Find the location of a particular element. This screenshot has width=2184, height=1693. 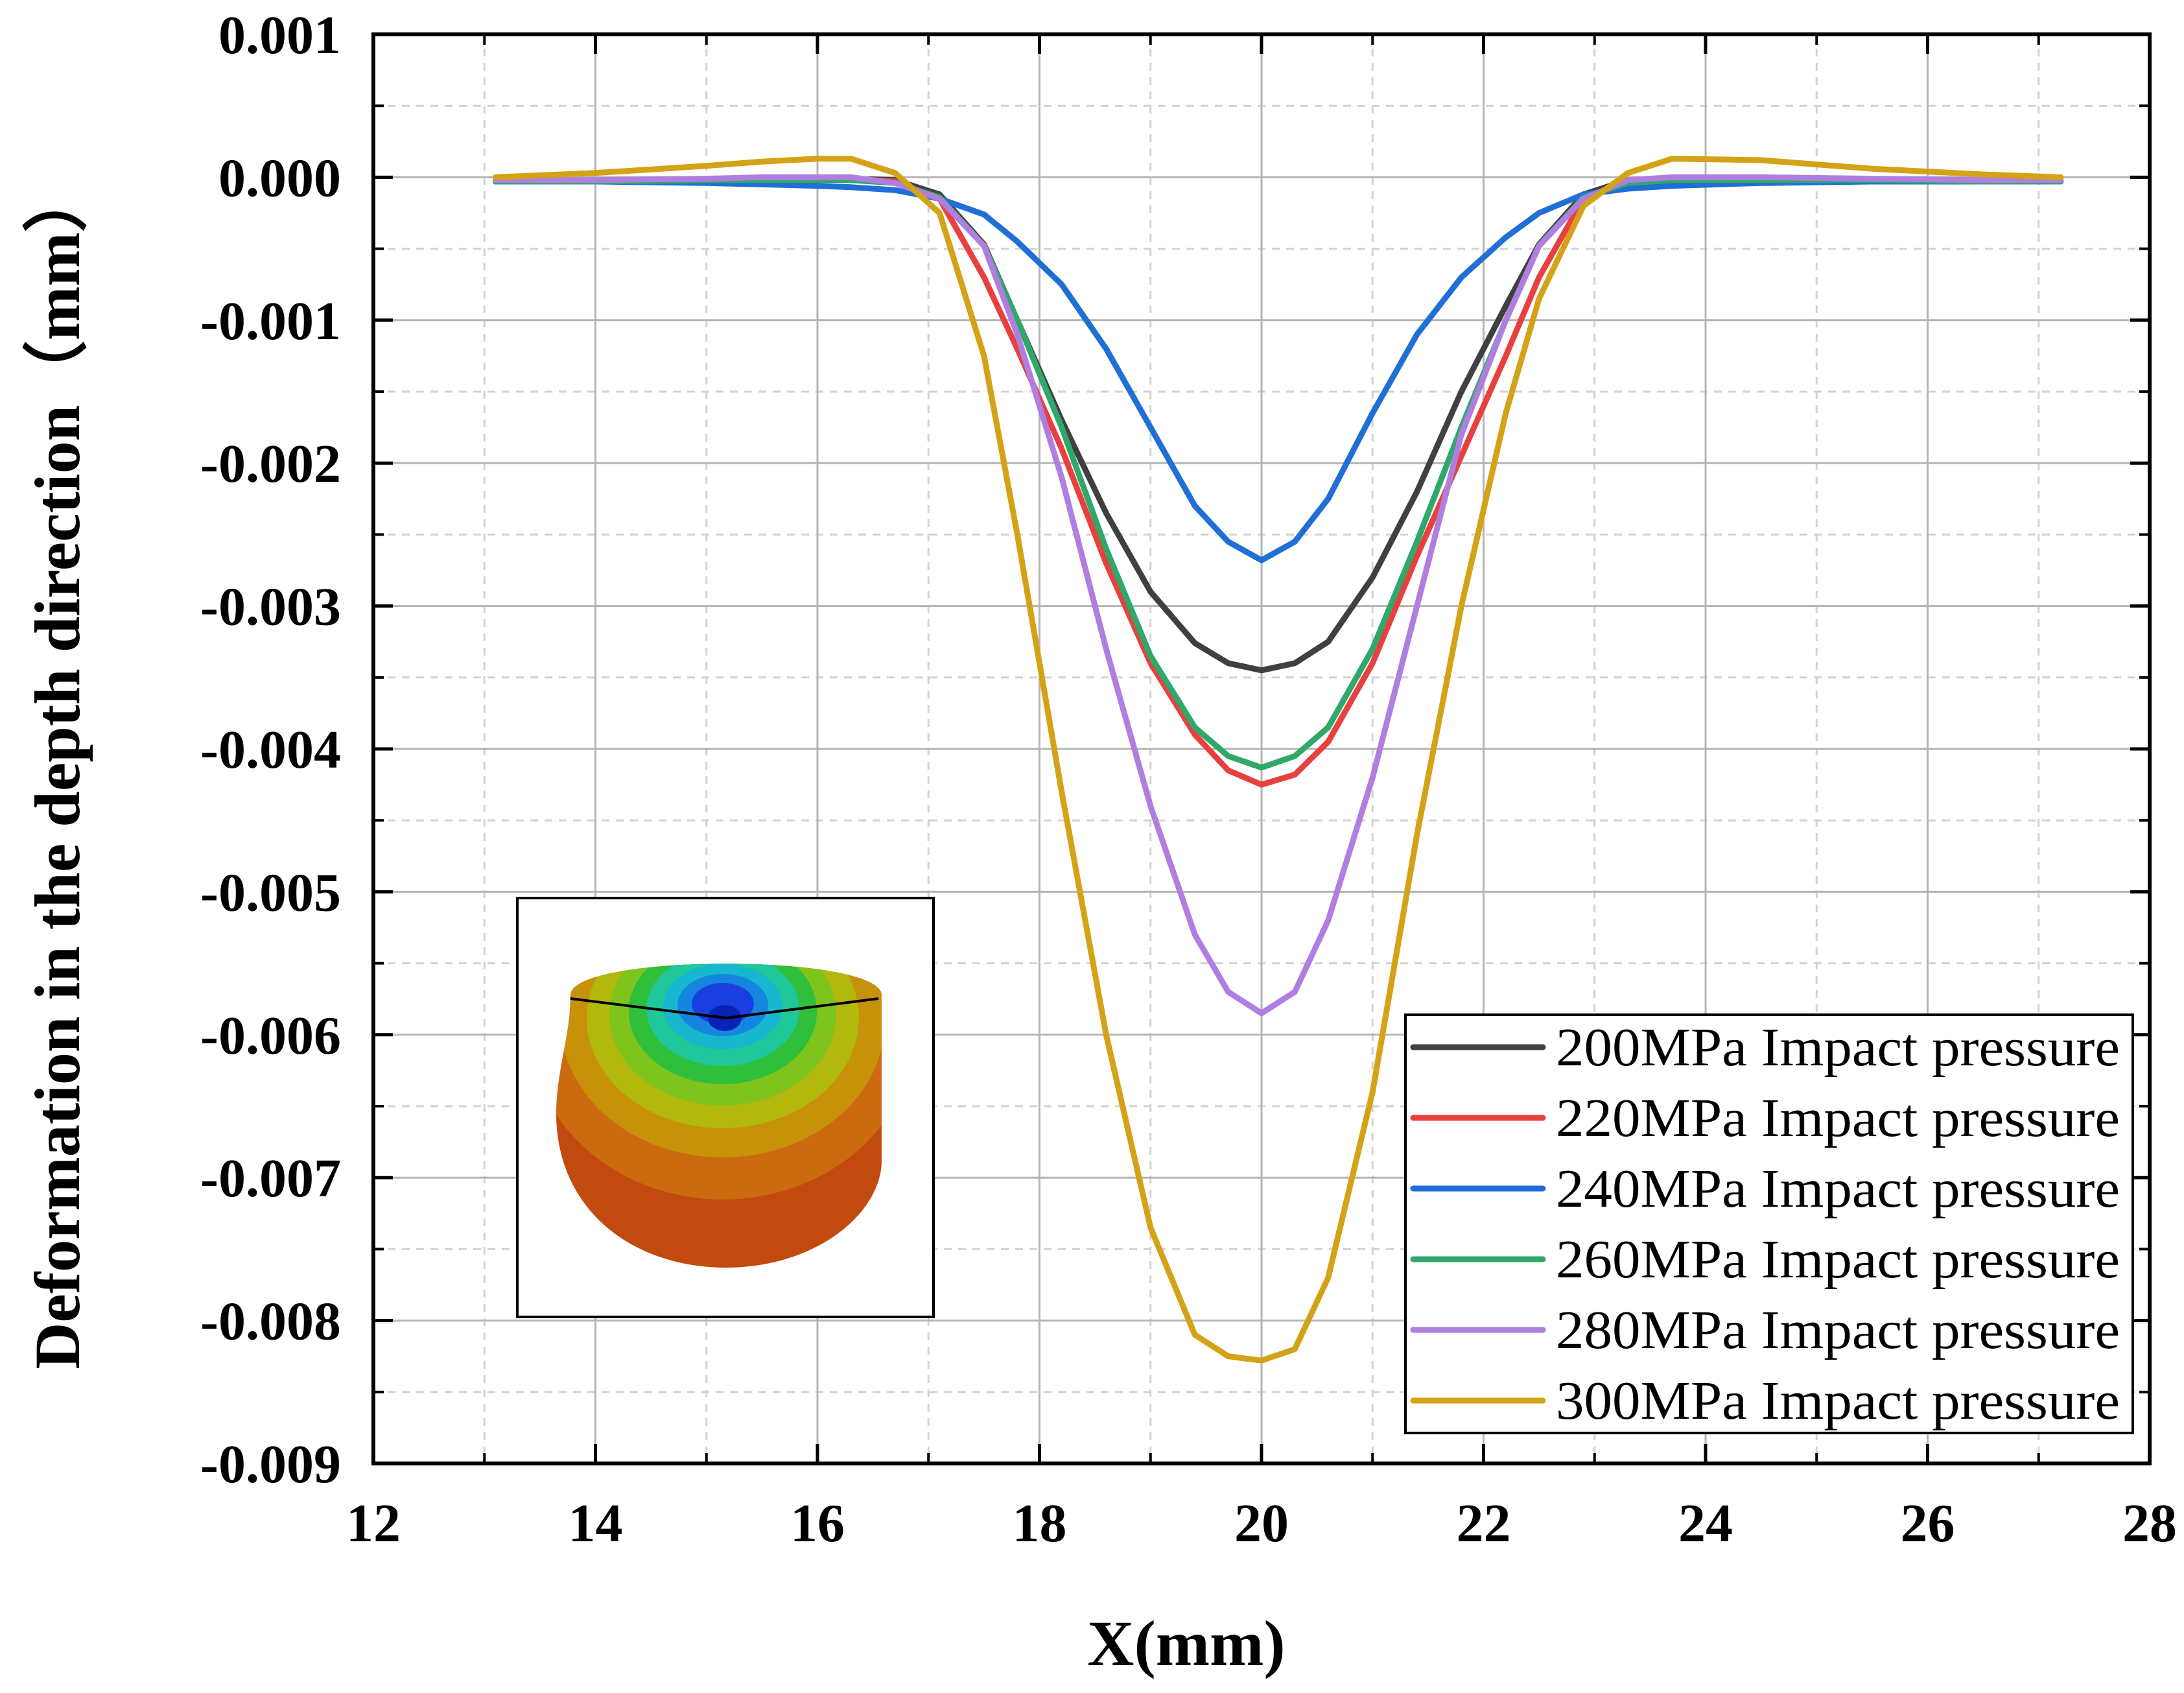

y-tick-label: -0.009 is located at coordinates (270, 1464).